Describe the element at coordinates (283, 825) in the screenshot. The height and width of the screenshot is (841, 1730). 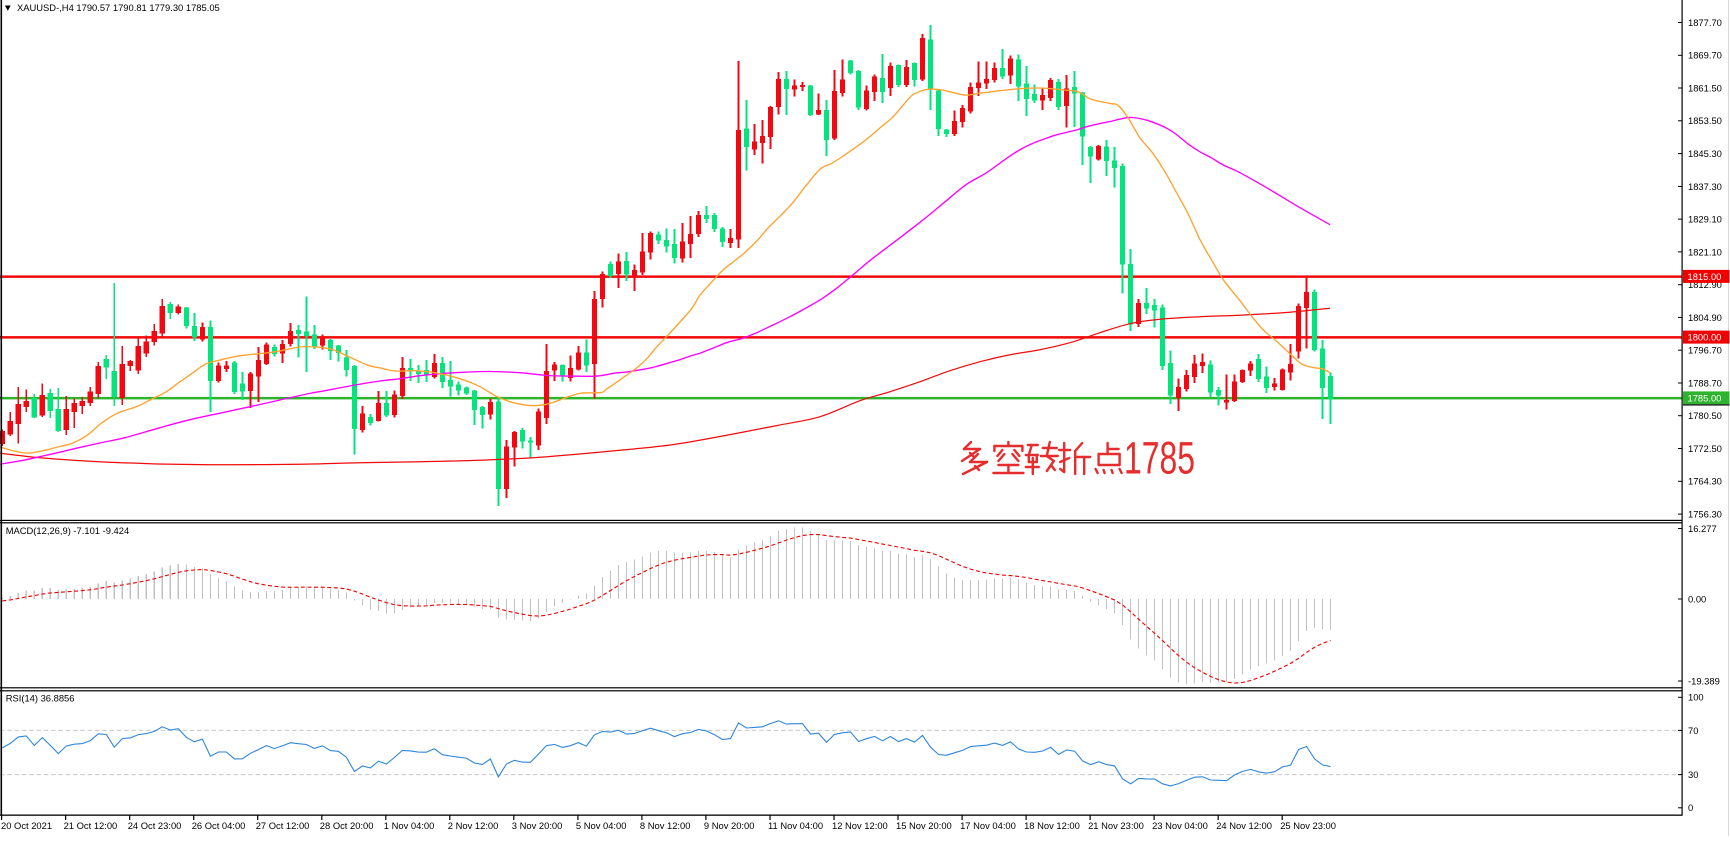
I see `svg-text: 27 Oct 12:00` at that location.